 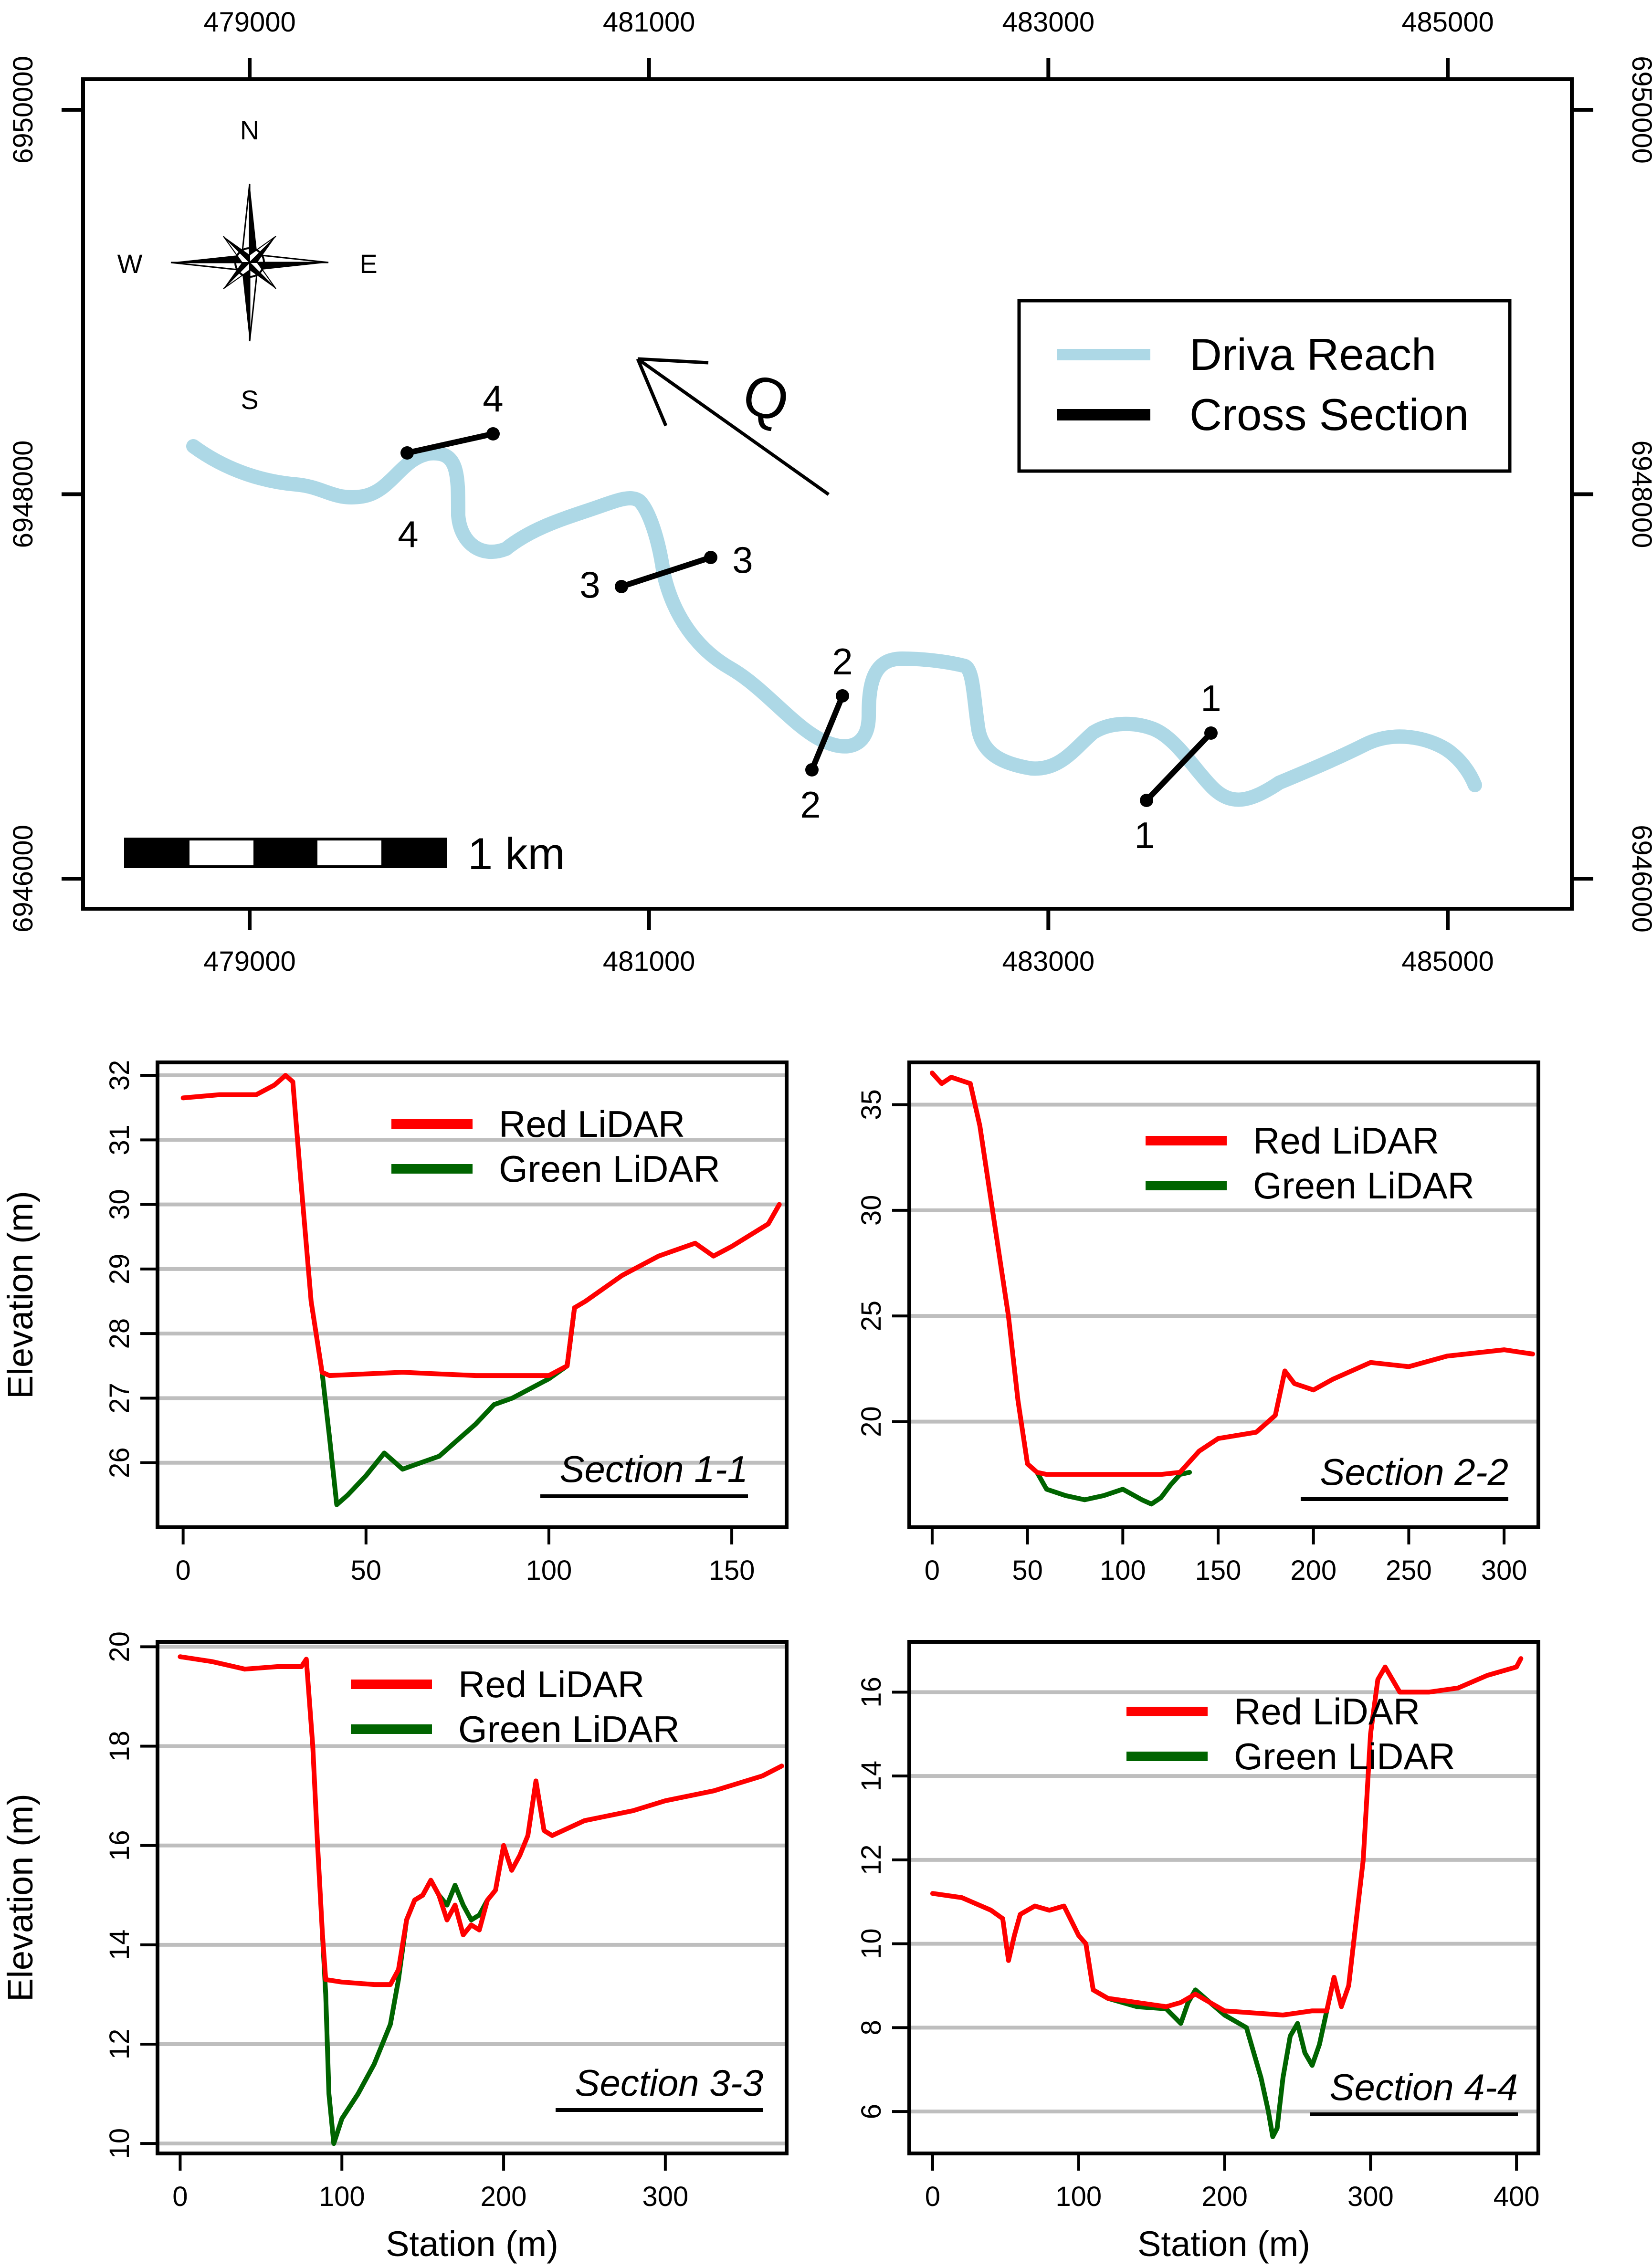 What do you see at coordinates (871, 1210) in the screenshot?
I see `y-tick-label: 30` at bounding box center [871, 1210].